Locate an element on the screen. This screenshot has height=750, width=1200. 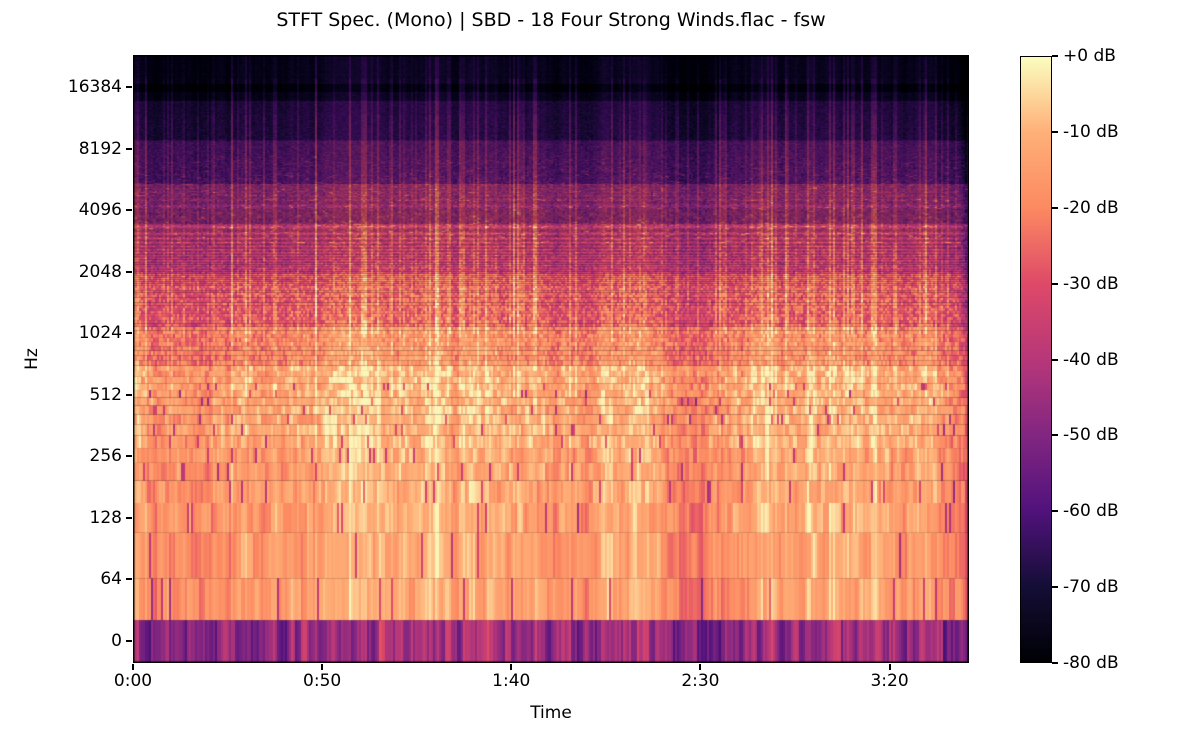
colorbar-tick-label--50dB: -50 dB is located at coordinates (1091, 435).